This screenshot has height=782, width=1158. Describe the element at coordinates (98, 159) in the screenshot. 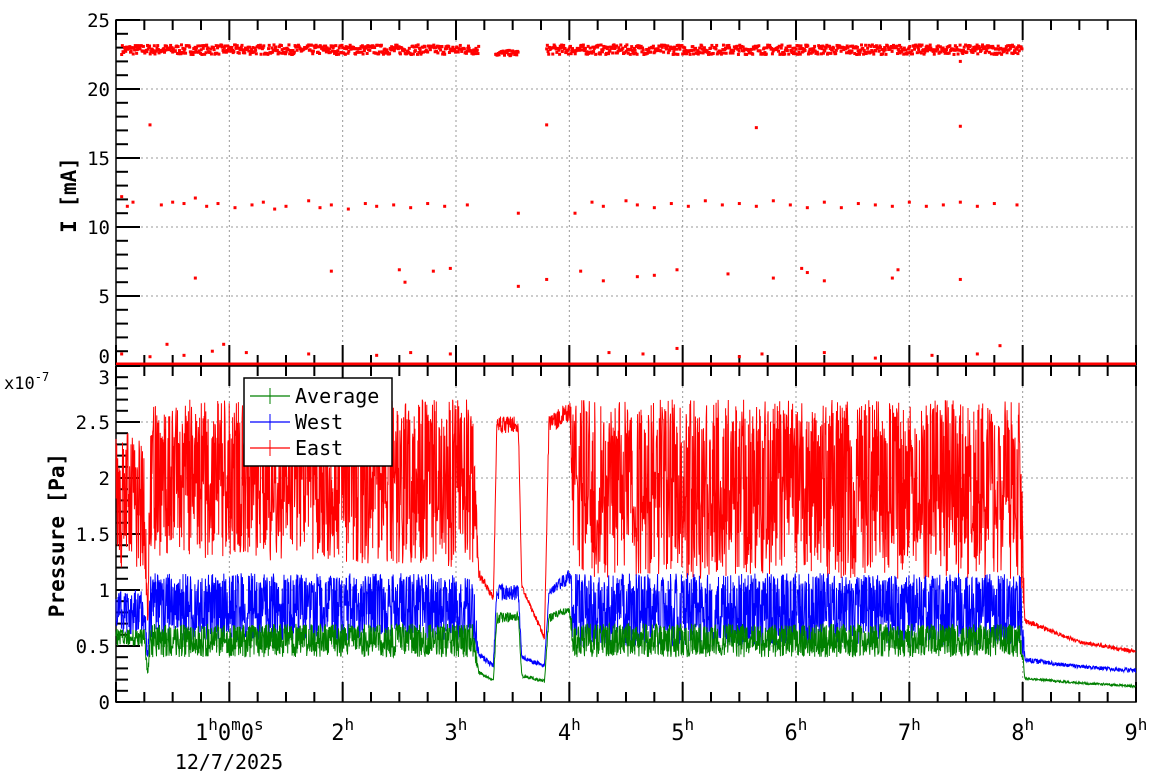

I see `y-tick-label: 15` at that location.